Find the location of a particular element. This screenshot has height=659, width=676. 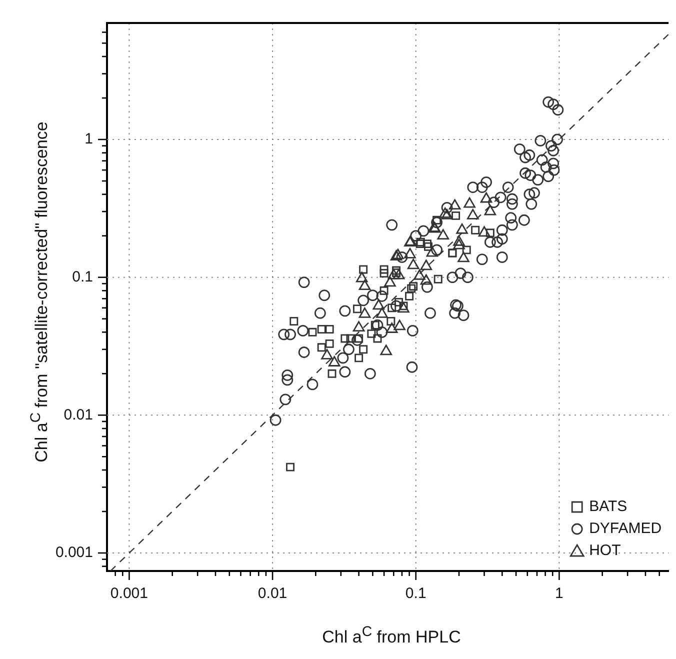

y-tick-label: 0.001 is located at coordinates (74, 553).